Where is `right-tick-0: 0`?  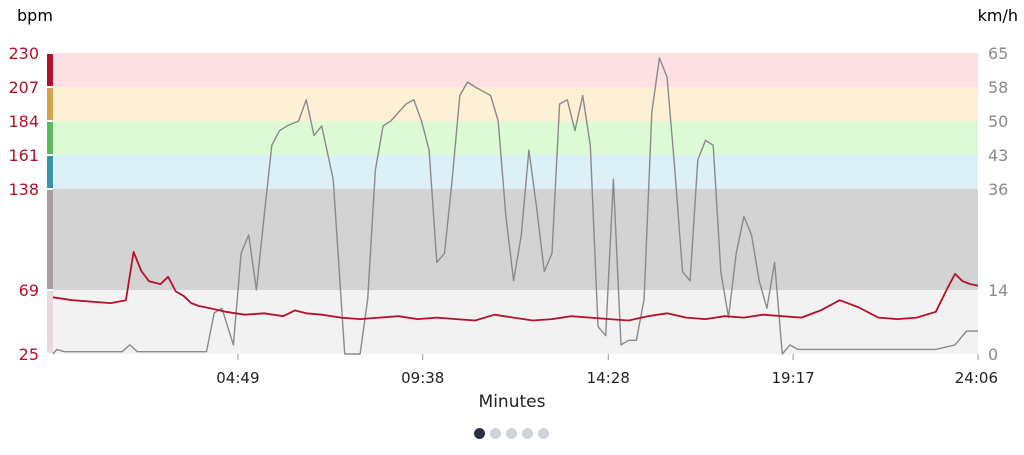
right-tick-0: 0 is located at coordinates (993, 354).